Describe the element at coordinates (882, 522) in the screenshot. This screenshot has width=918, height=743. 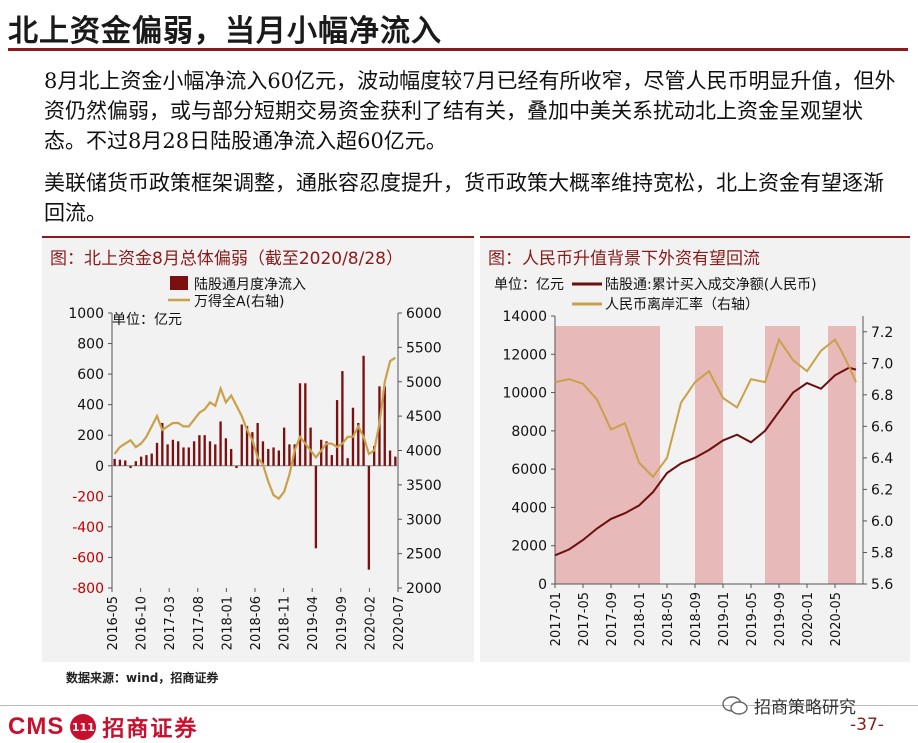
I see `y2-tick-label: 6.0` at that location.